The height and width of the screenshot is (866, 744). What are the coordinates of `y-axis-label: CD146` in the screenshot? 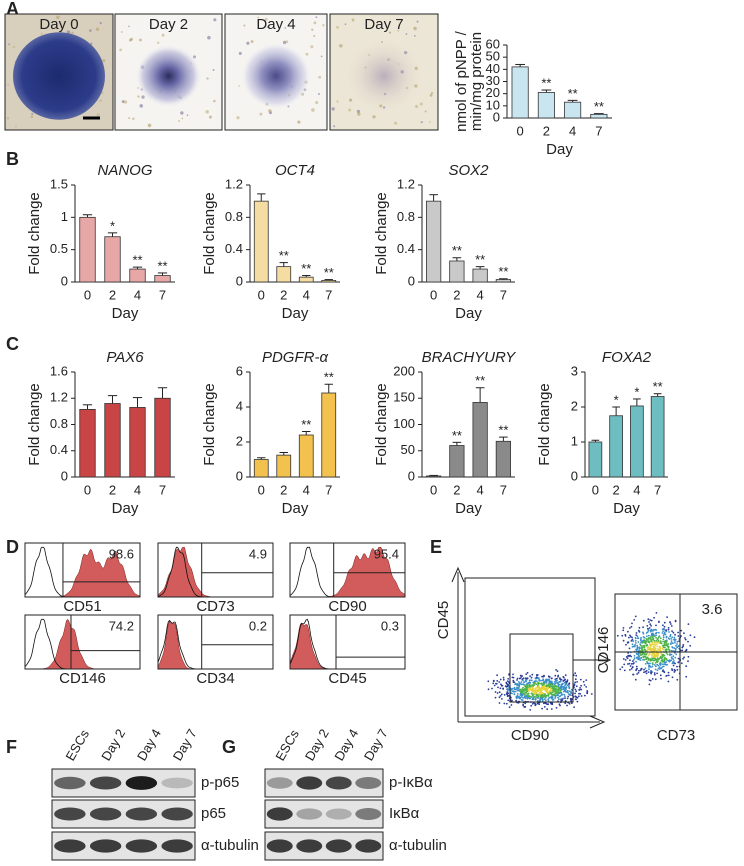 It's located at (603, 650).